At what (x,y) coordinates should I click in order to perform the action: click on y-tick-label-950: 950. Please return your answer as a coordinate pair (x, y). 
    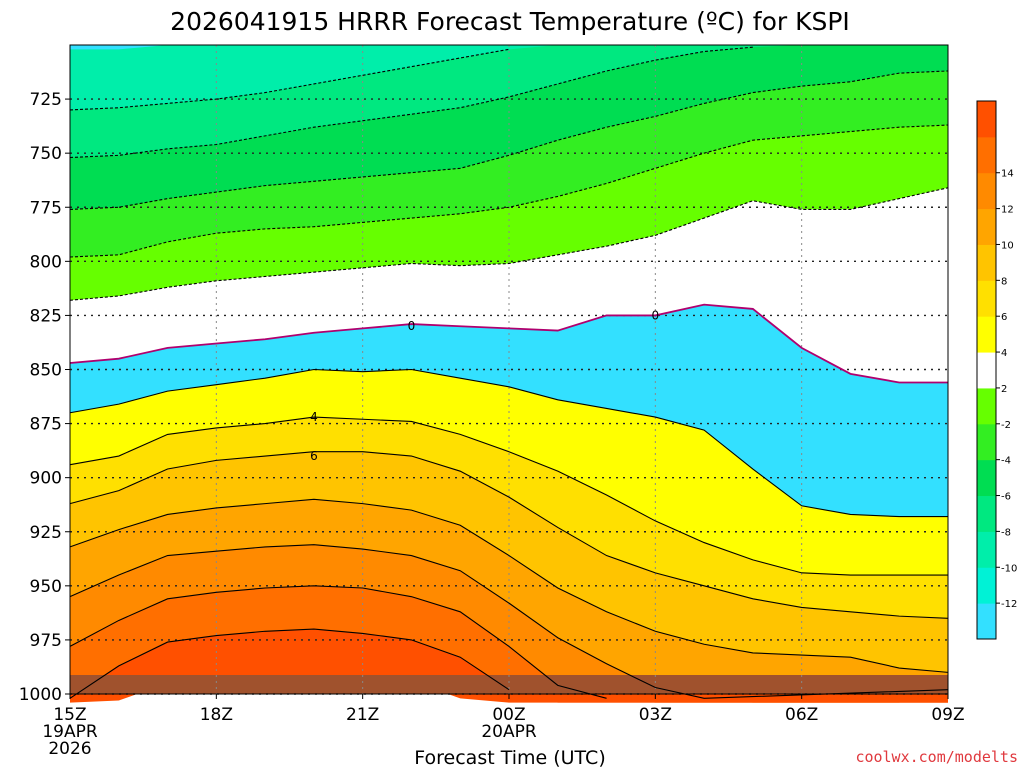
    Looking at the image, I should click on (46, 587).